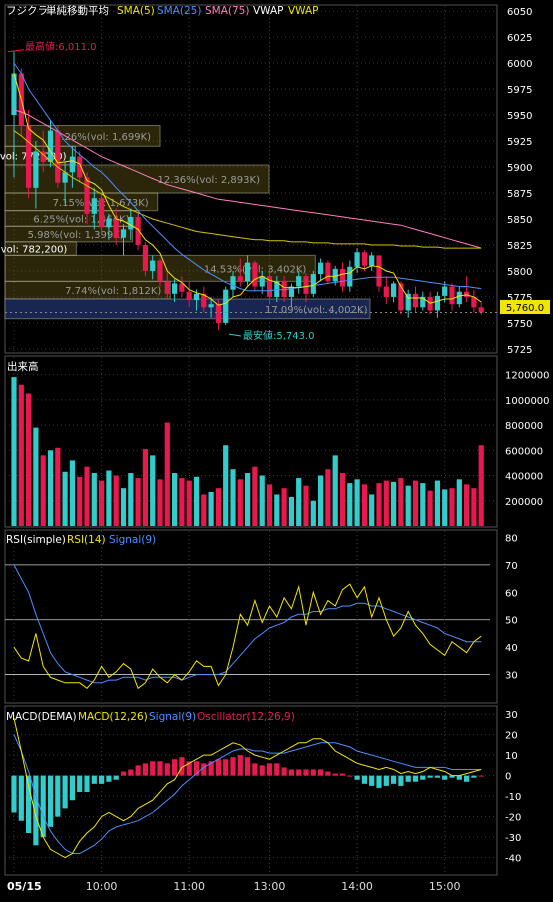 This screenshot has height=902, width=553. I want to click on legend-vwap-white: VWAP, so click(268, 11).